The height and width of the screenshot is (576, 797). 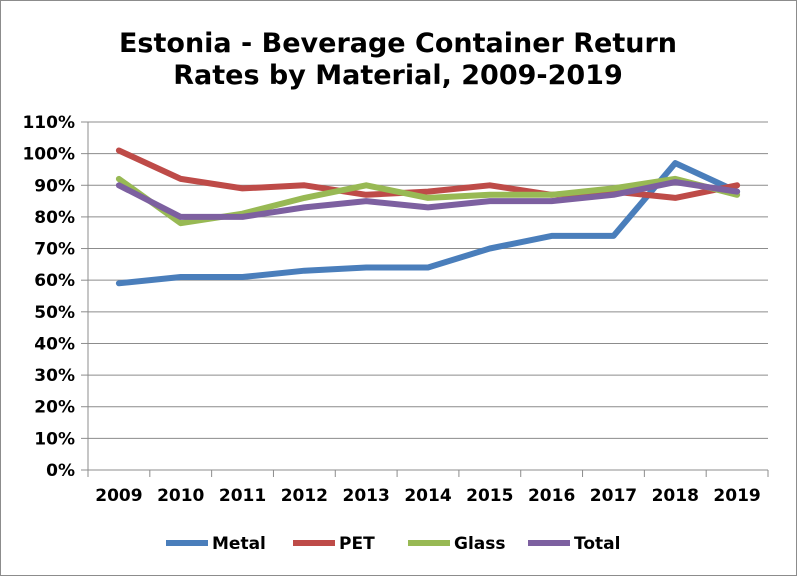 I want to click on x-tick-label: 2015, so click(x=489, y=496).